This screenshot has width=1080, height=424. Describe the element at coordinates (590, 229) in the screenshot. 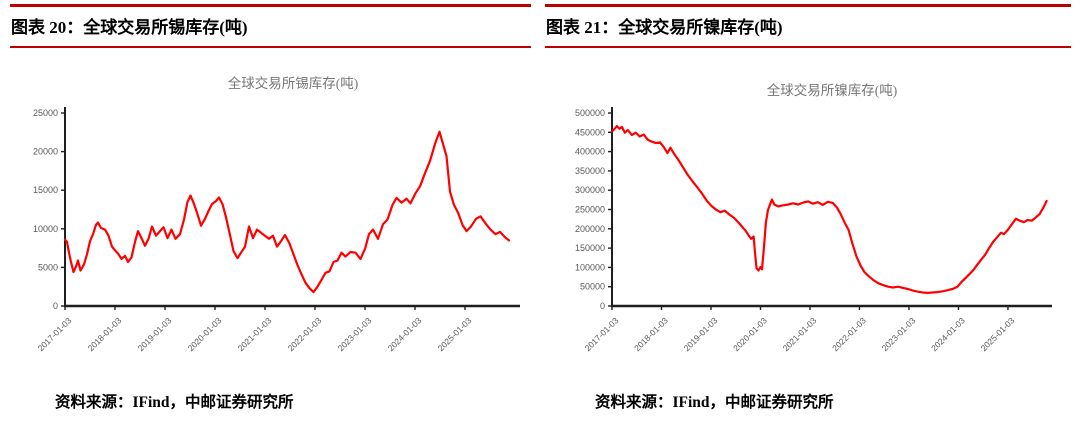

I see `y-axis-tick-label: 200000` at that location.